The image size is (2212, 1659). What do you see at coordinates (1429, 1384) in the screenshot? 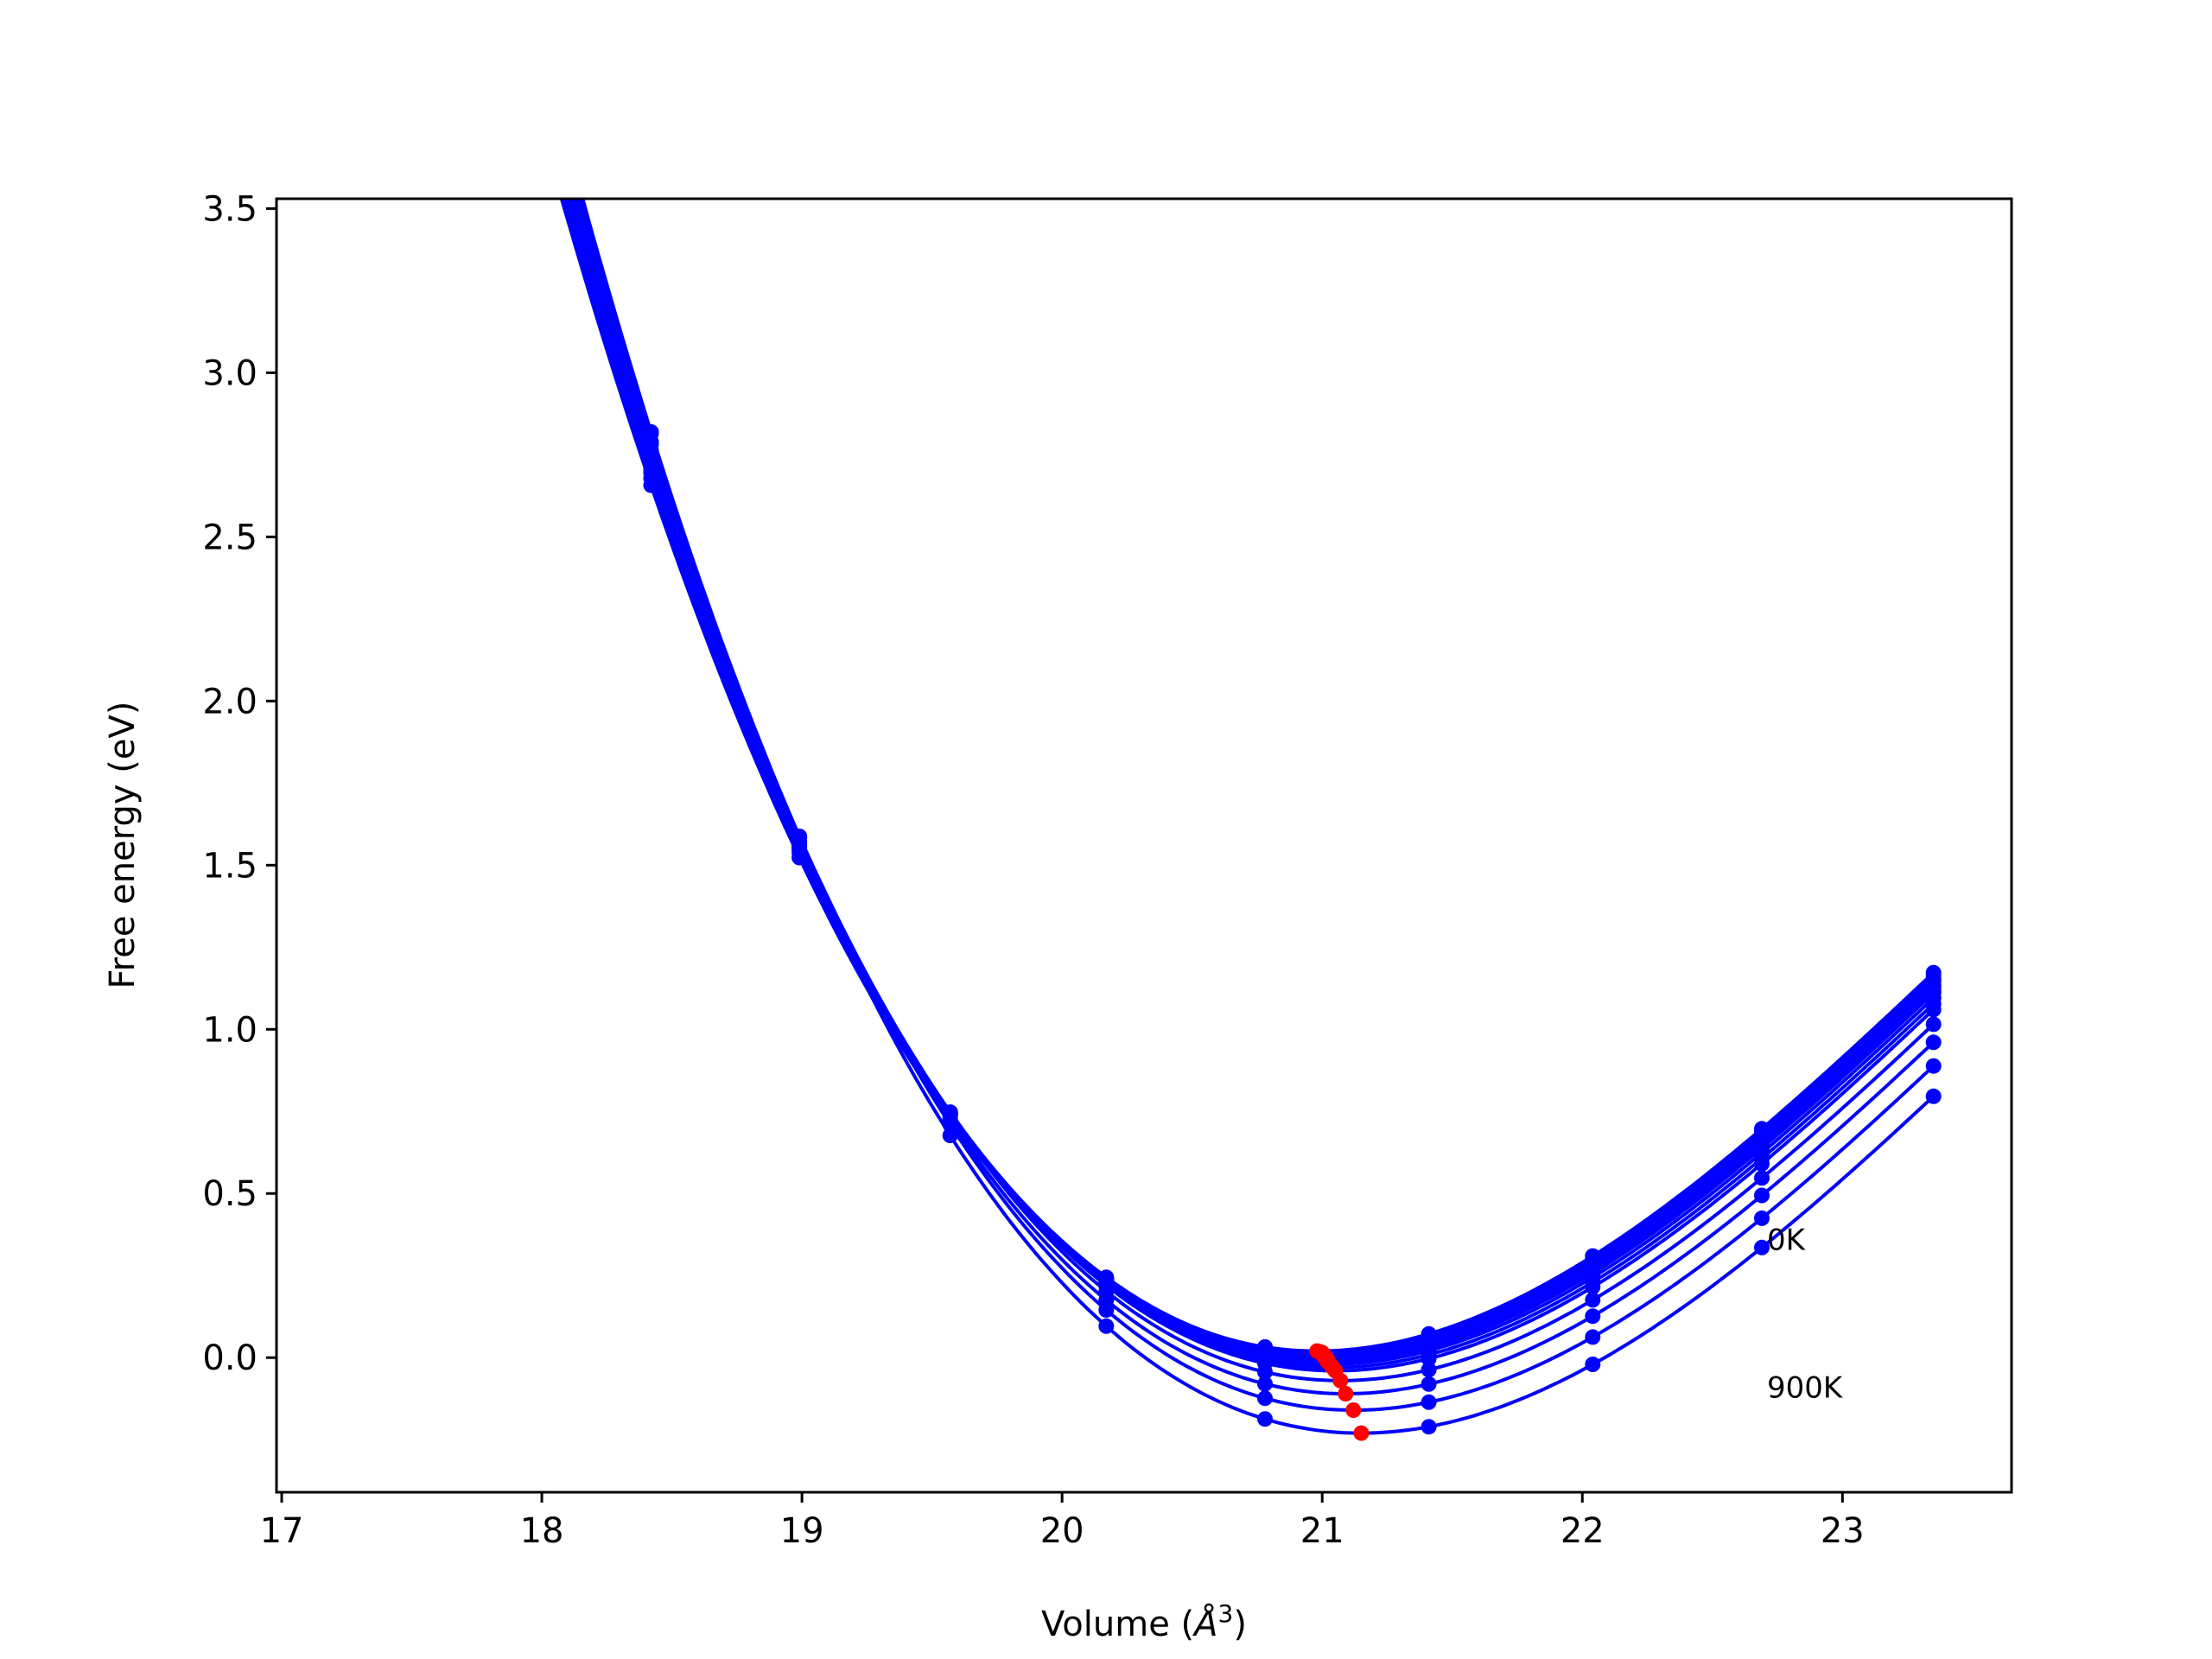
I see `data-point-v7-t700` at bounding box center [1429, 1384].